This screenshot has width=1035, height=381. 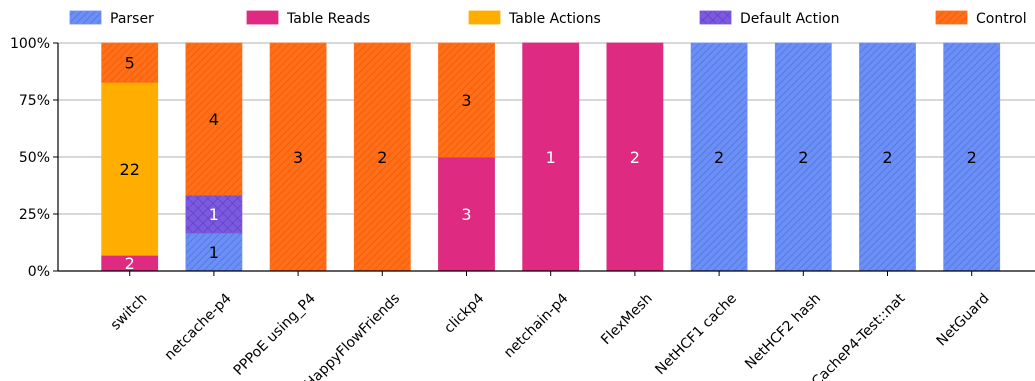 What do you see at coordinates (275, 334) in the screenshot?
I see `x-tick-label-pppoe-using-p4: PPPoE using_P4` at bounding box center [275, 334].